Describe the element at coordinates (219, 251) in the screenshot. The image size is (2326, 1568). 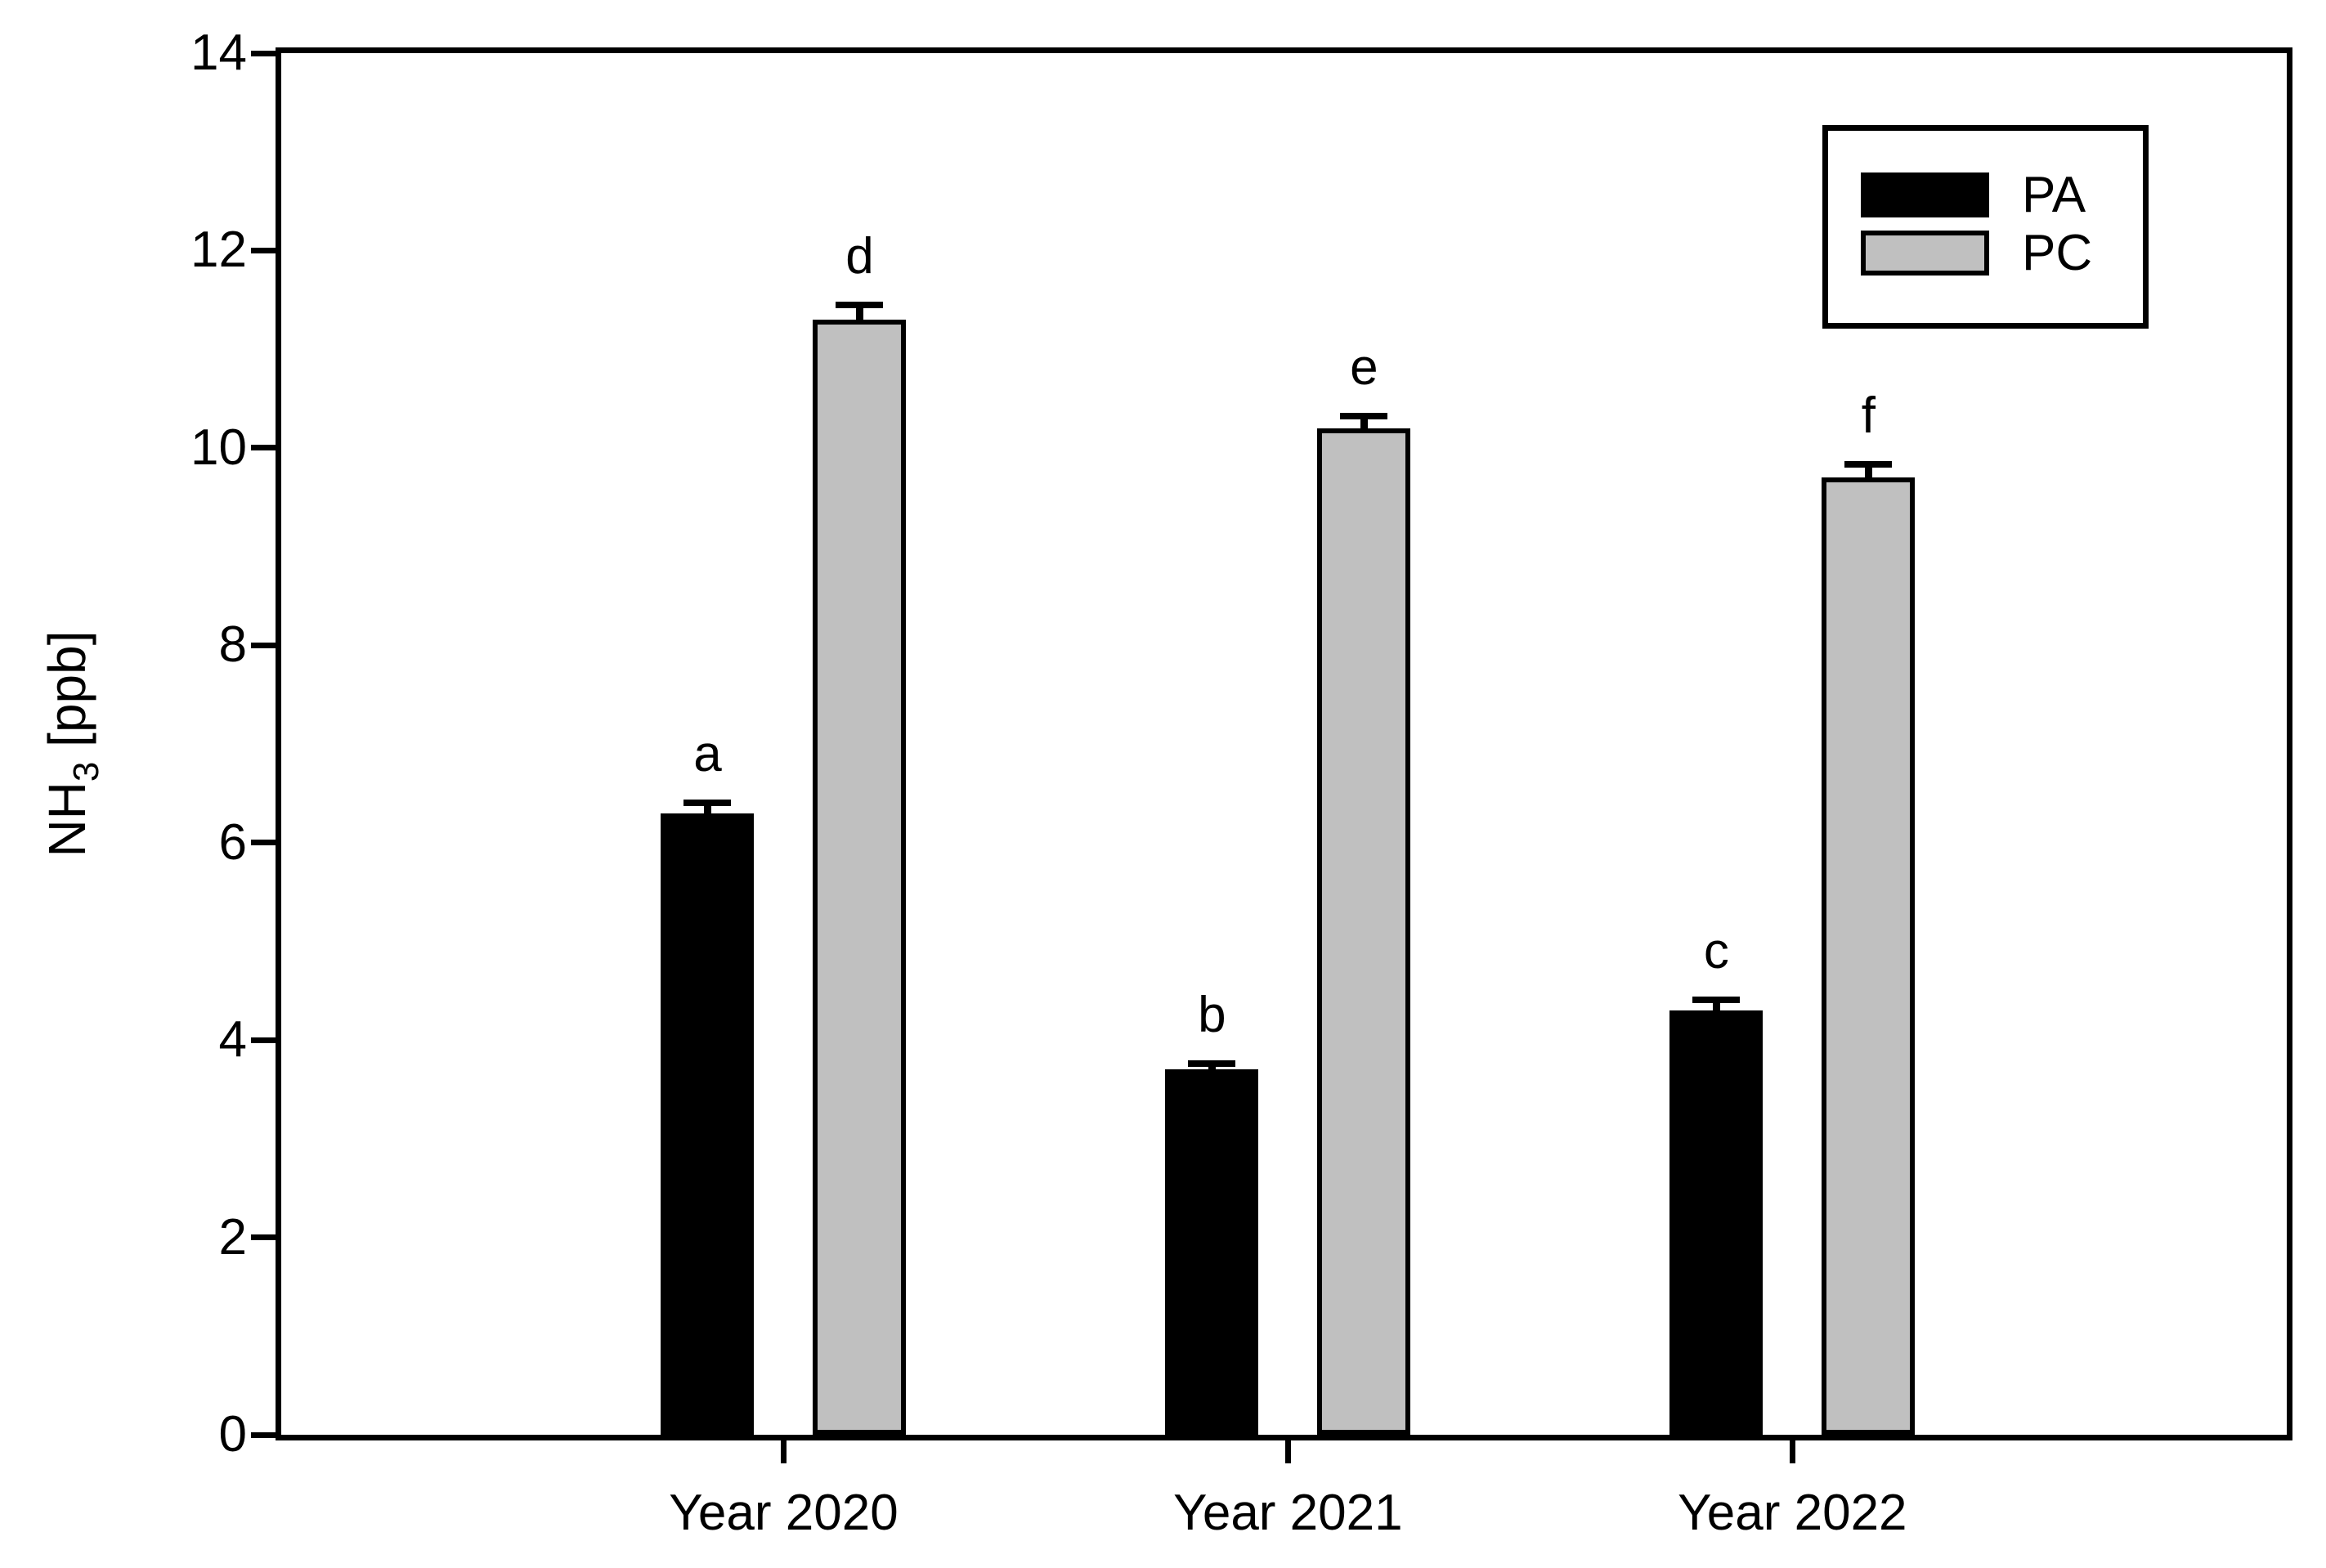
I see `y-axis-tick-label: 12` at that location.